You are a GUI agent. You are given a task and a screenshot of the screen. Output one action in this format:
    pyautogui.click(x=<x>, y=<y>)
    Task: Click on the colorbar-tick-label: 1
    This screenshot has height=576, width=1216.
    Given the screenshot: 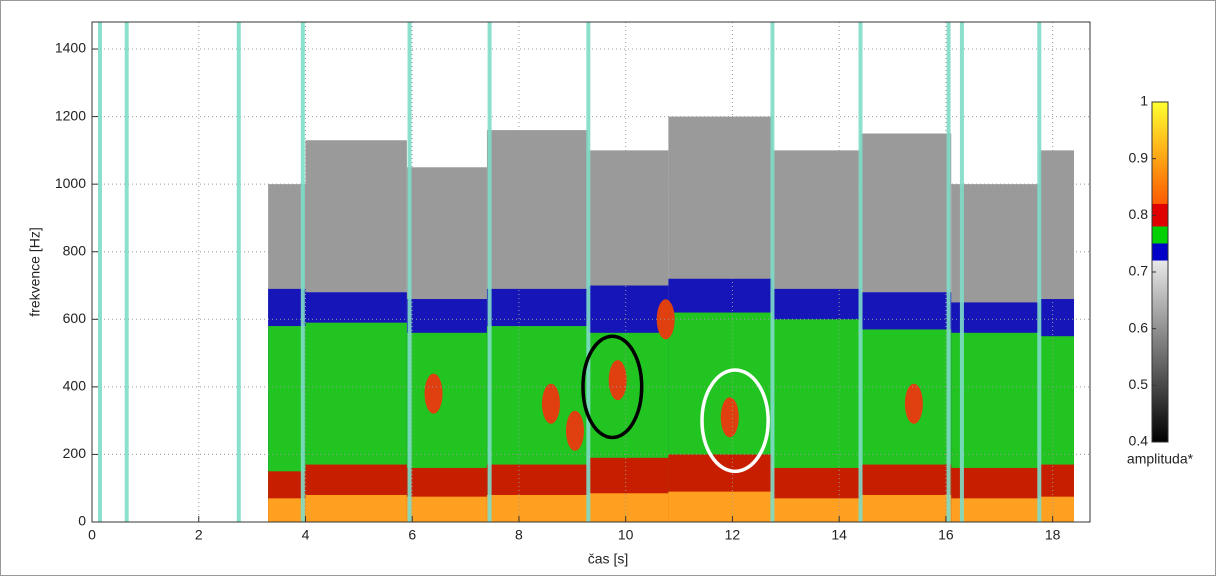 What is the action you would take?
    pyautogui.click(x=1144, y=101)
    